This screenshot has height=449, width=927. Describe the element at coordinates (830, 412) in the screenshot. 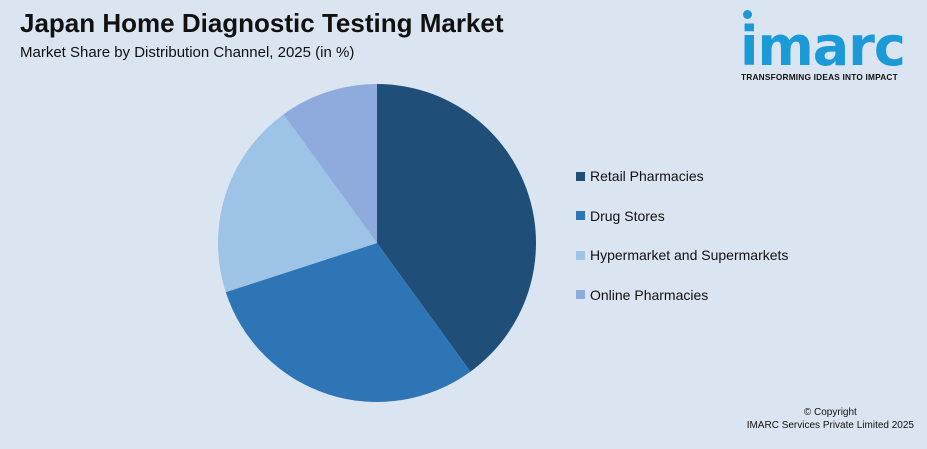

I see `copyright-line: © Copyright` at that location.